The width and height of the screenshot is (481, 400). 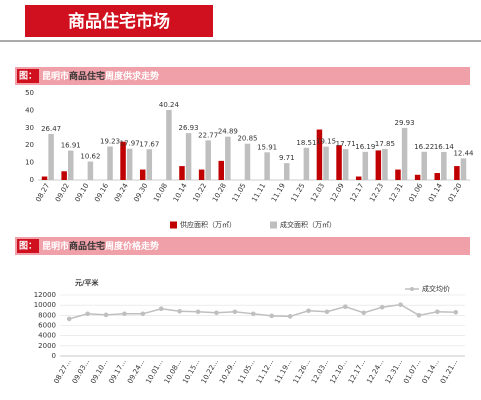 What do you see at coordinates (173, 225) in the screenshot?
I see `legend-swatch` at bounding box center [173, 225].